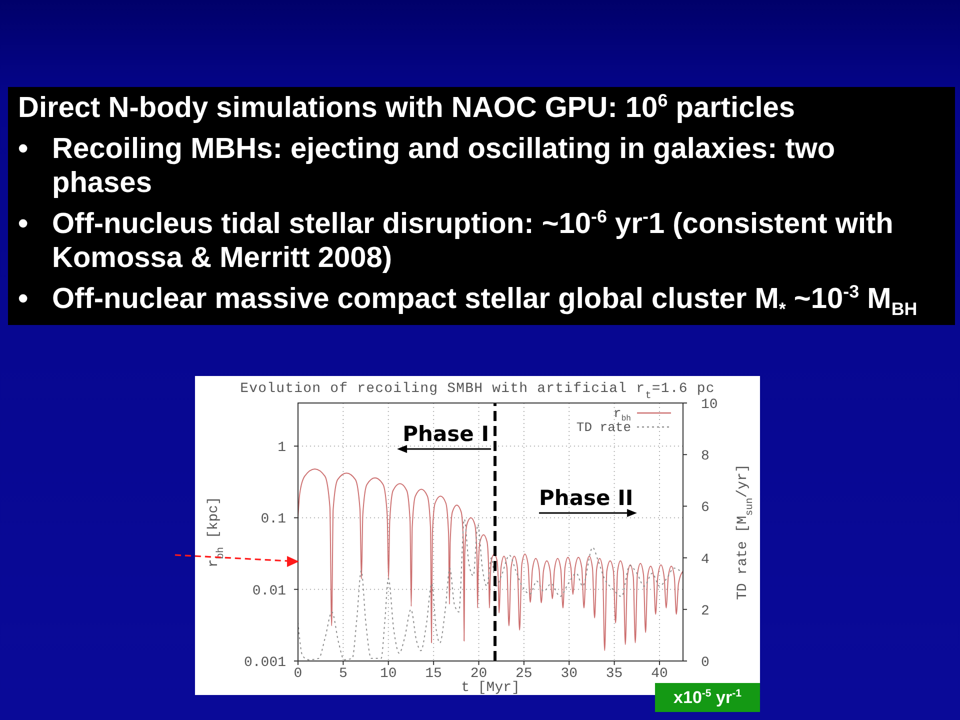 Image resolution: width=960 pixels, height=720 pixels. I want to click on x-axis-title: t [Myr], so click(490, 688).